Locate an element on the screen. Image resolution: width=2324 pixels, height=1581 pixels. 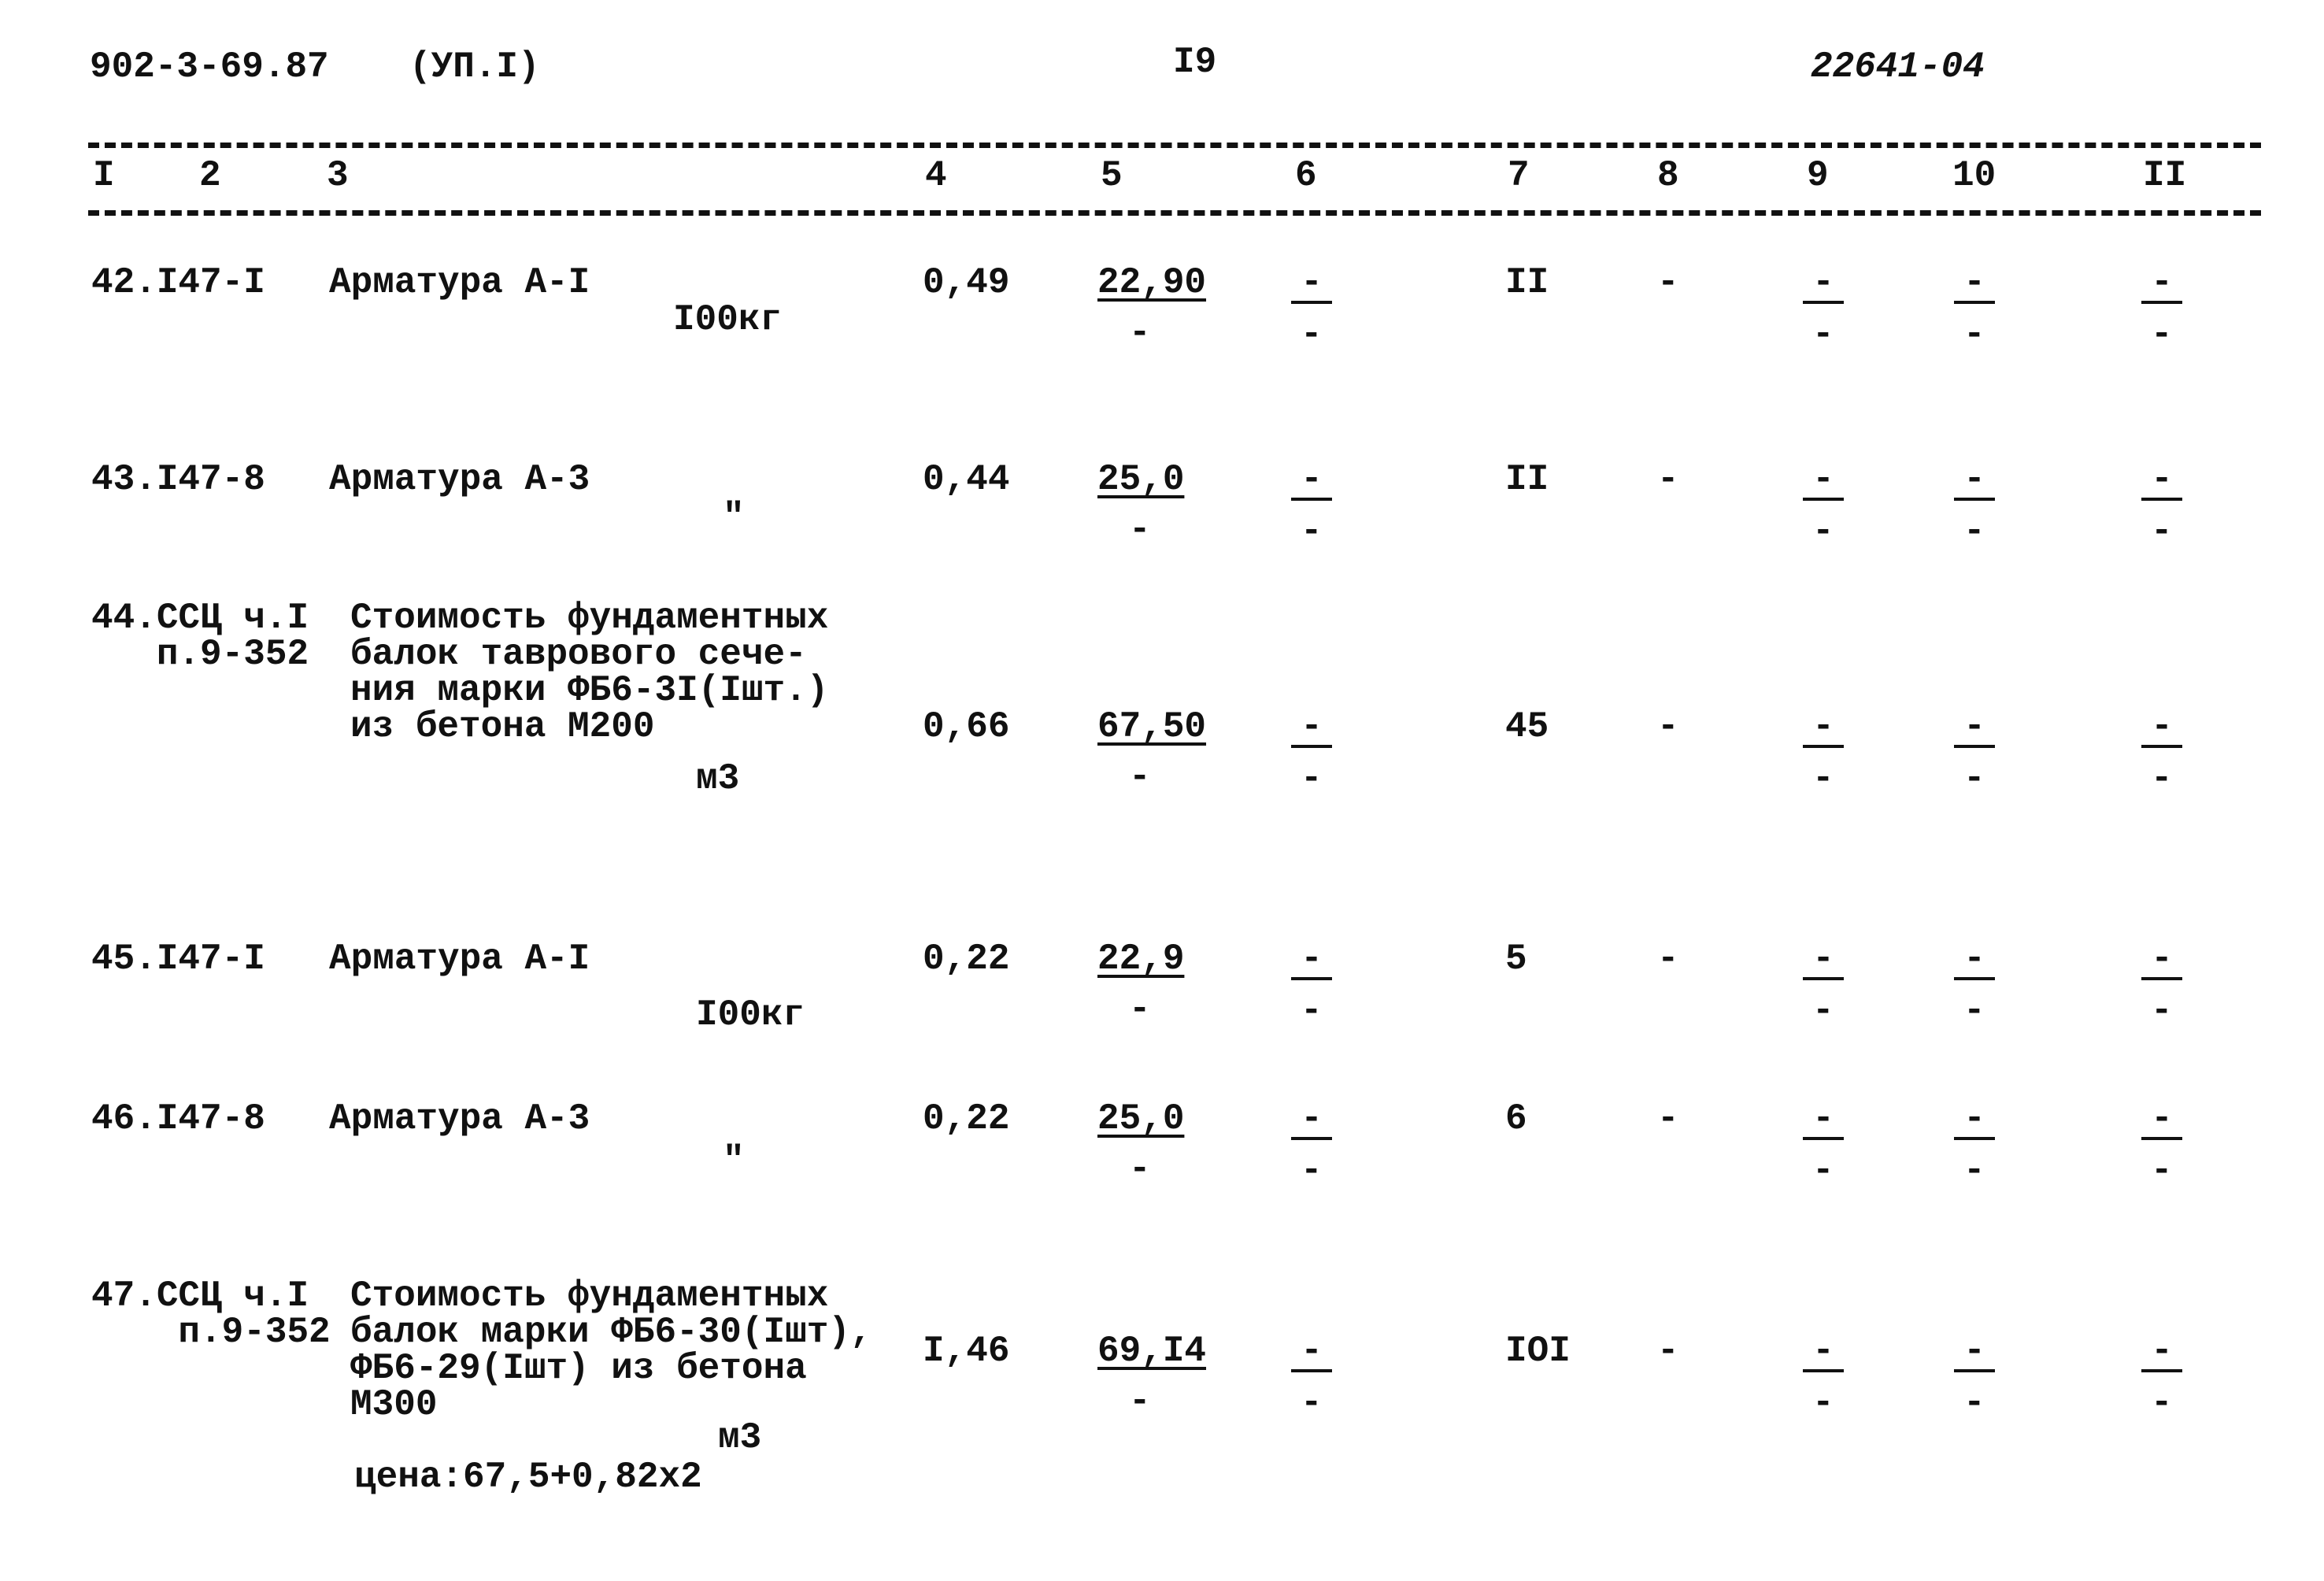
unit-cost-value: 22,9 is located at coordinates (1141, 959).